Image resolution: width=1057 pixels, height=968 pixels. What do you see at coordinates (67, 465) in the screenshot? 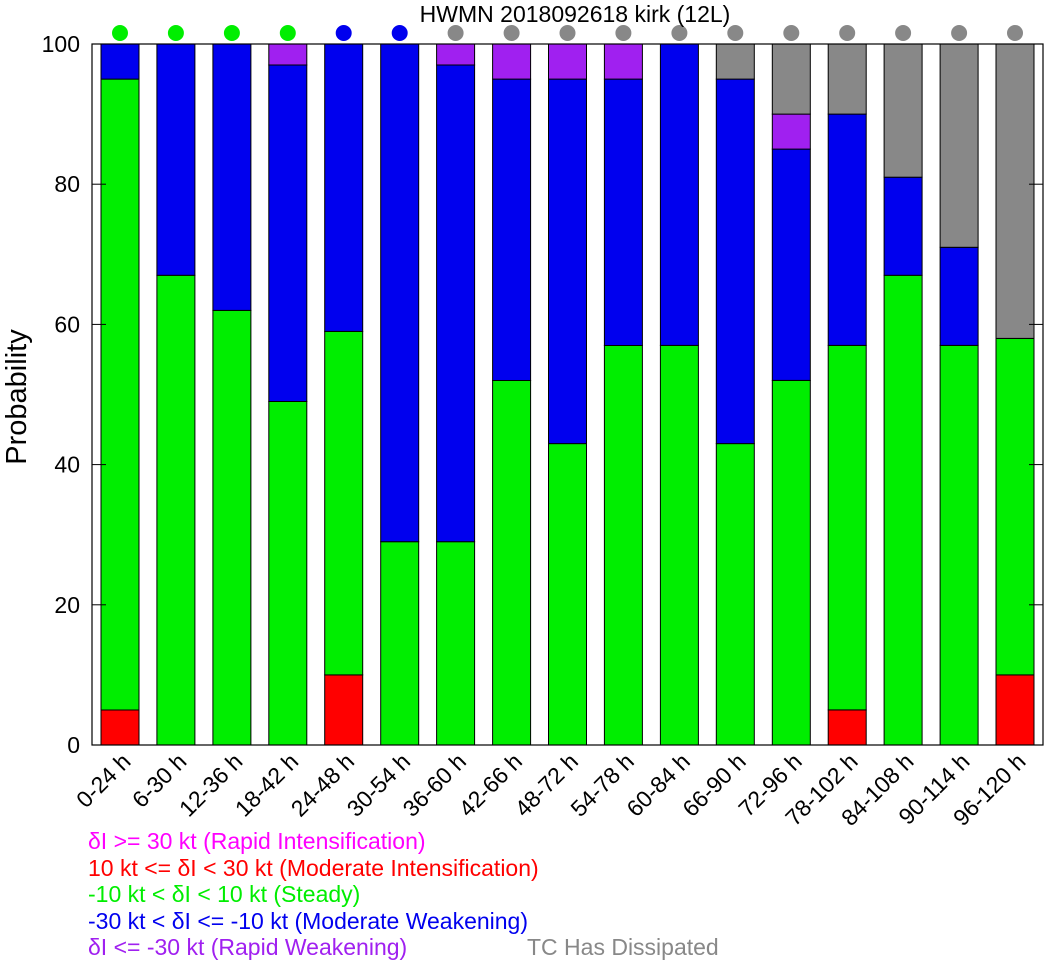
I see `y-tick-label: 40` at bounding box center [67, 465].